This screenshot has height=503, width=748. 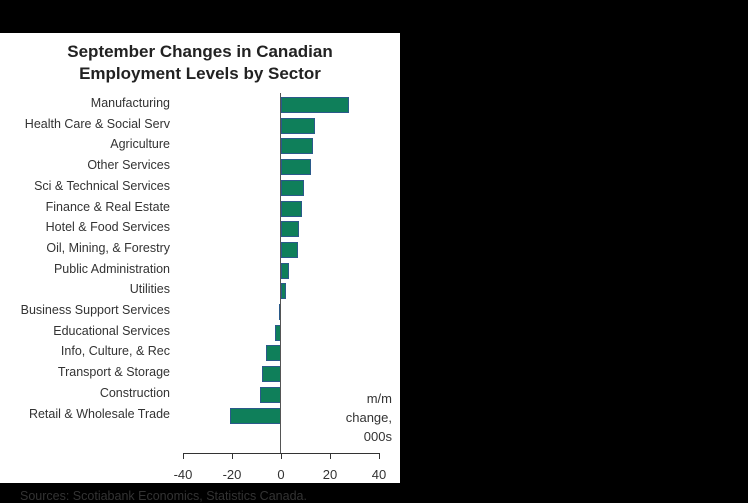 I want to click on zero-axis, so click(x=280, y=273).